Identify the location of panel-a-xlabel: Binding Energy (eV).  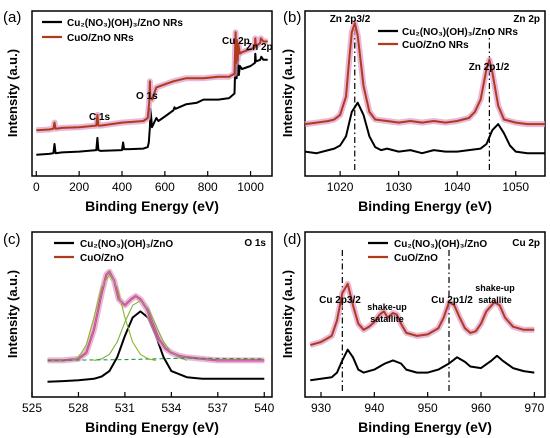
(152, 206).